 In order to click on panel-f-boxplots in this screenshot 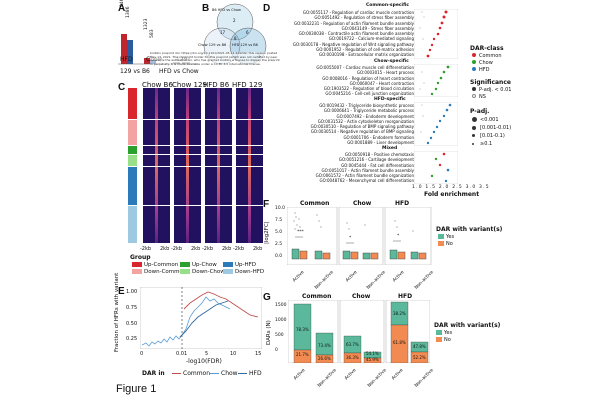, I will do `click(359, 236)`.